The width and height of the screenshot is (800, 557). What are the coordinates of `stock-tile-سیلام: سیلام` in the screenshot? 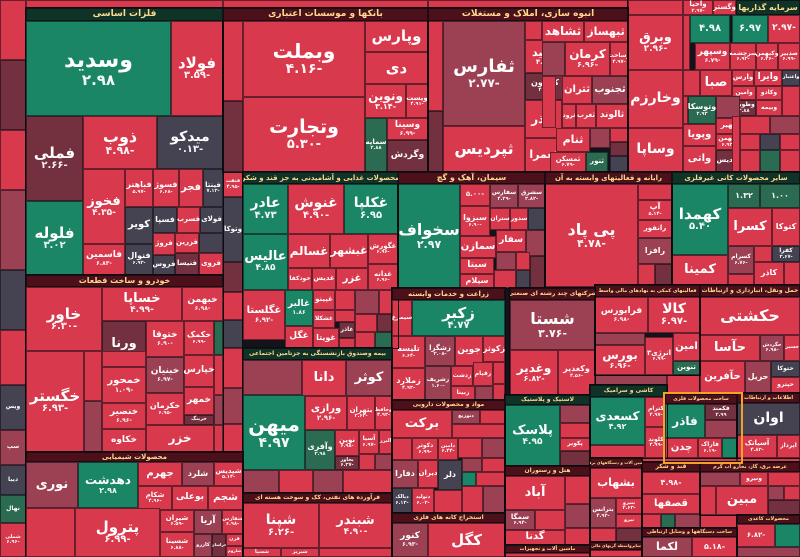 It's located at (477, 281).